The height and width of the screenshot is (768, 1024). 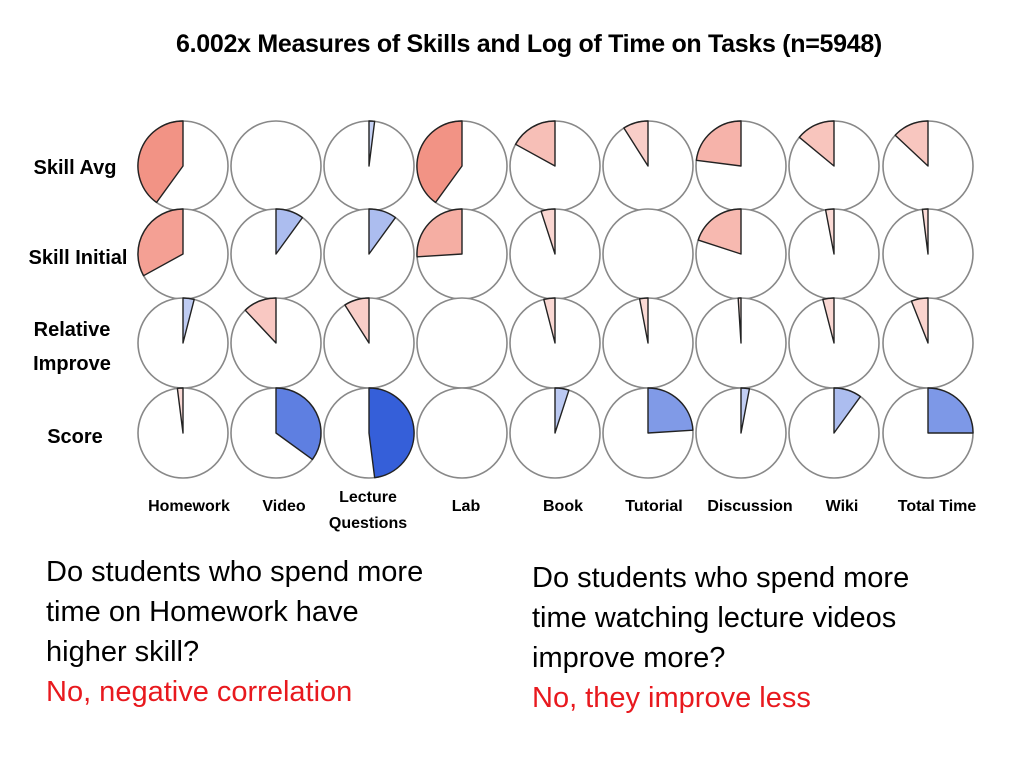 I want to click on pie-score-book-wedge, so click(x=562, y=410).